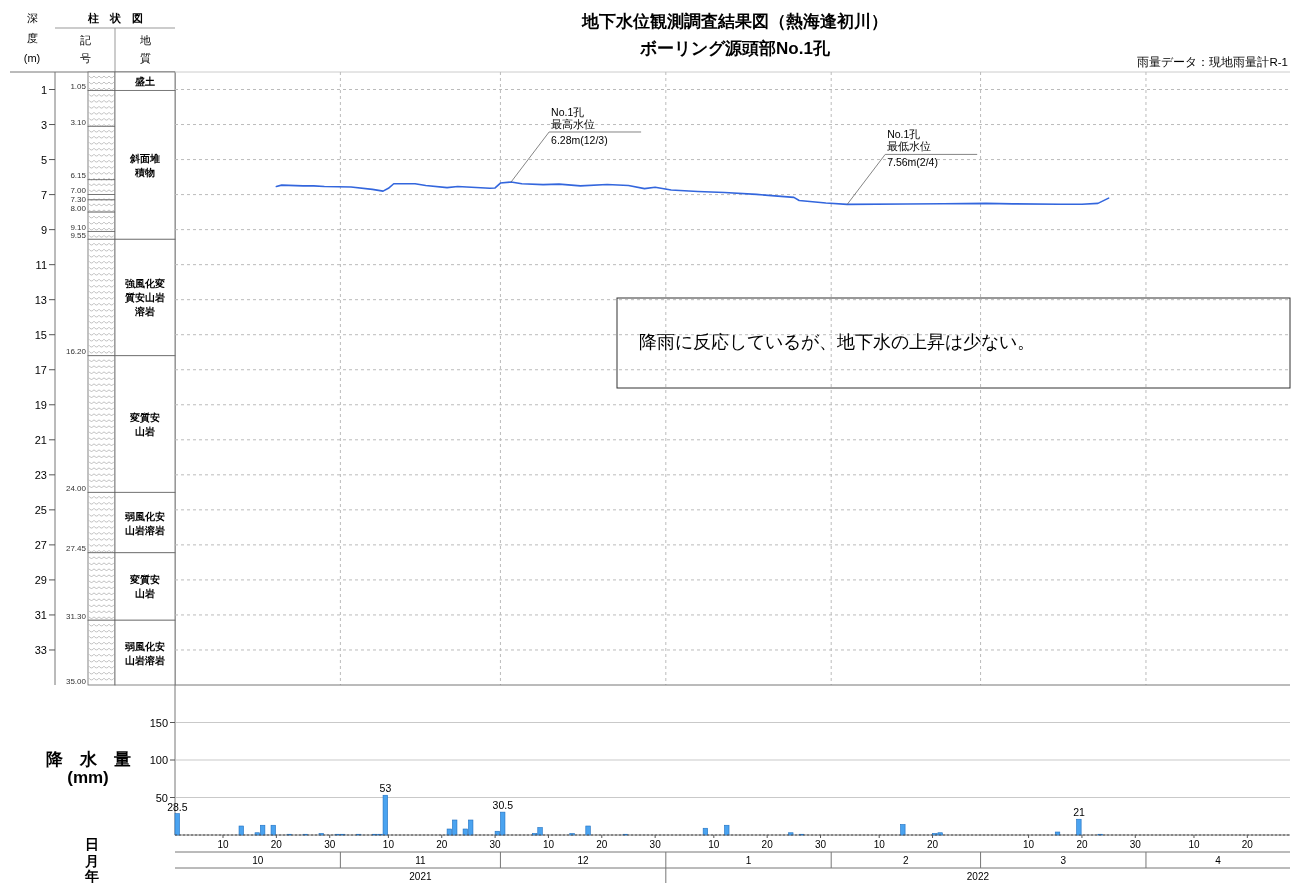 This screenshot has width=1294, height=885. What do you see at coordinates (1218, 860) in the screenshot?
I see `text: 4` at bounding box center [1218, 860].